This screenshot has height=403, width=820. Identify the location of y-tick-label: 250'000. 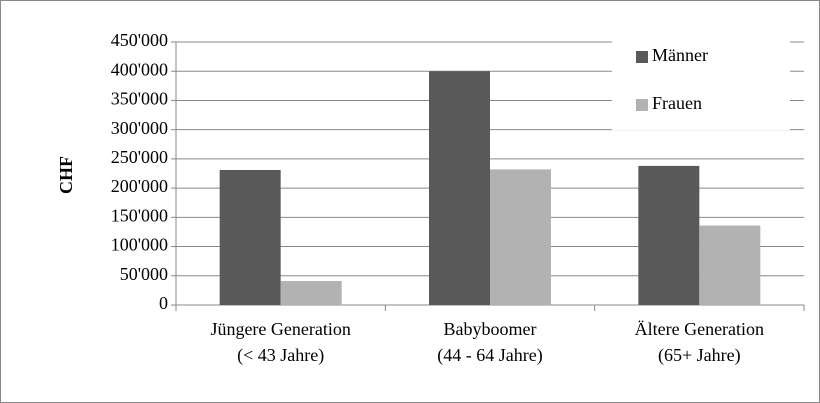
(139, 157).